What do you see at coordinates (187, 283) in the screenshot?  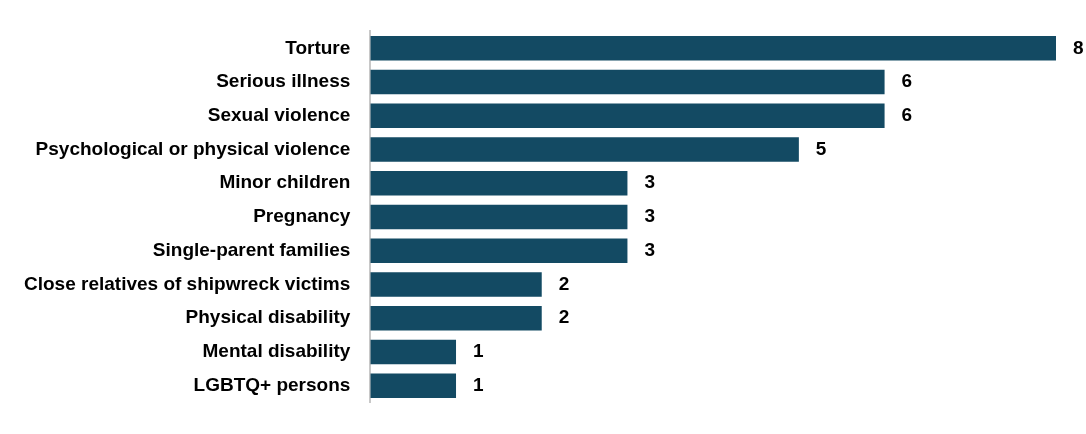 I see `y-tick-label: Close relatives of shipwreck victims` at bounding box center [187, 283].